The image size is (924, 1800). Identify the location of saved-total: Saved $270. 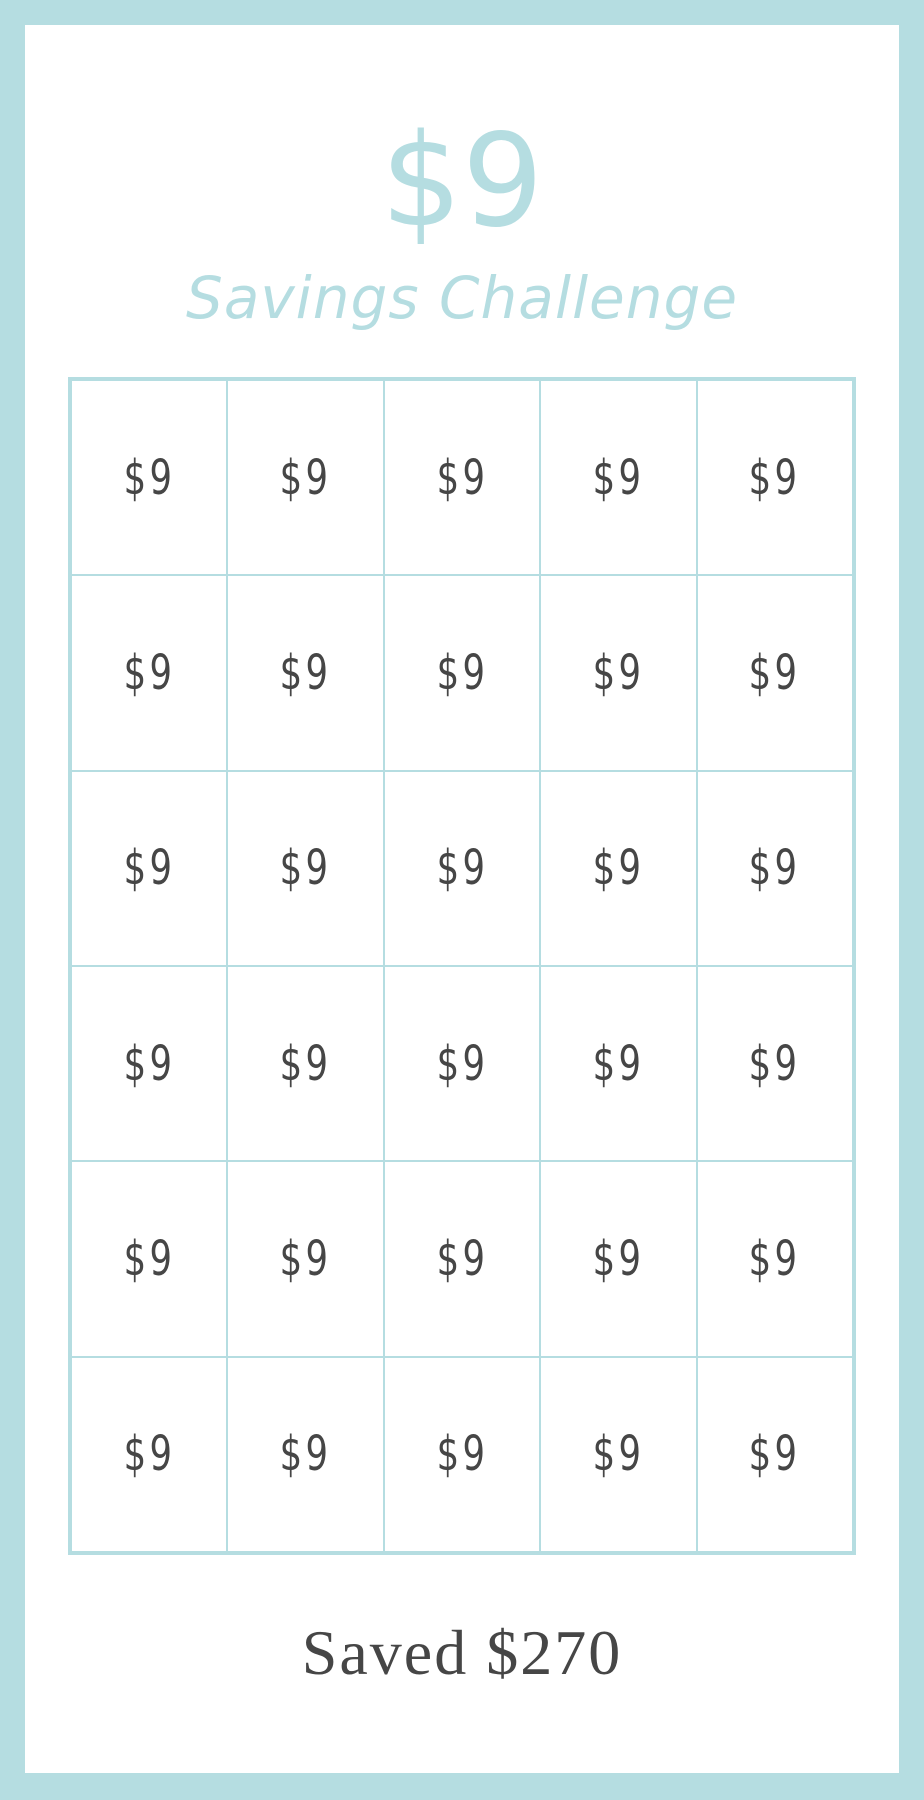
(462, 1652).